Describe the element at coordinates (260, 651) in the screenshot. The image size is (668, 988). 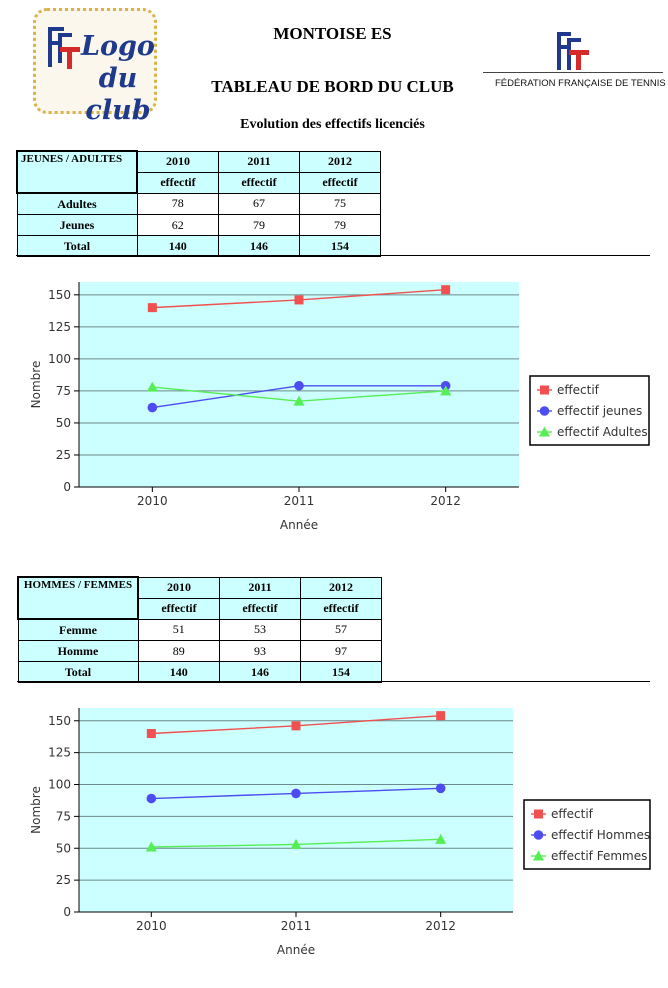
I see `cell: 93` at that location.